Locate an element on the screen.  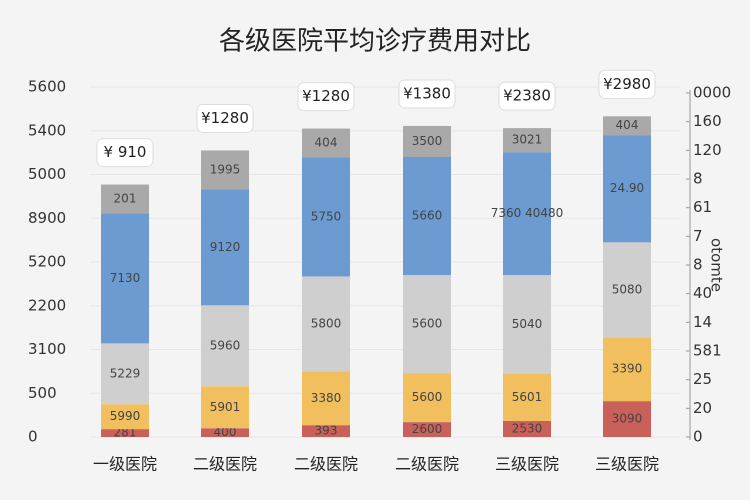
segment-label: 5960 is located at coordinates (225, 345).